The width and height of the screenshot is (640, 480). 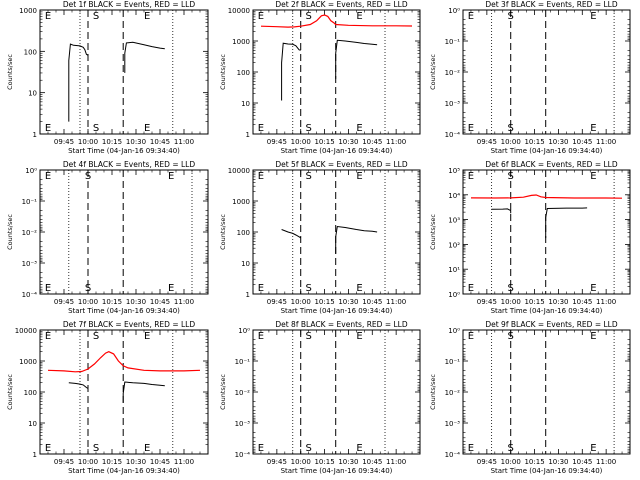 I want to click on panel-title: Det 6f BLACK = Events, RED = LLD, so click(x=551, y=164).